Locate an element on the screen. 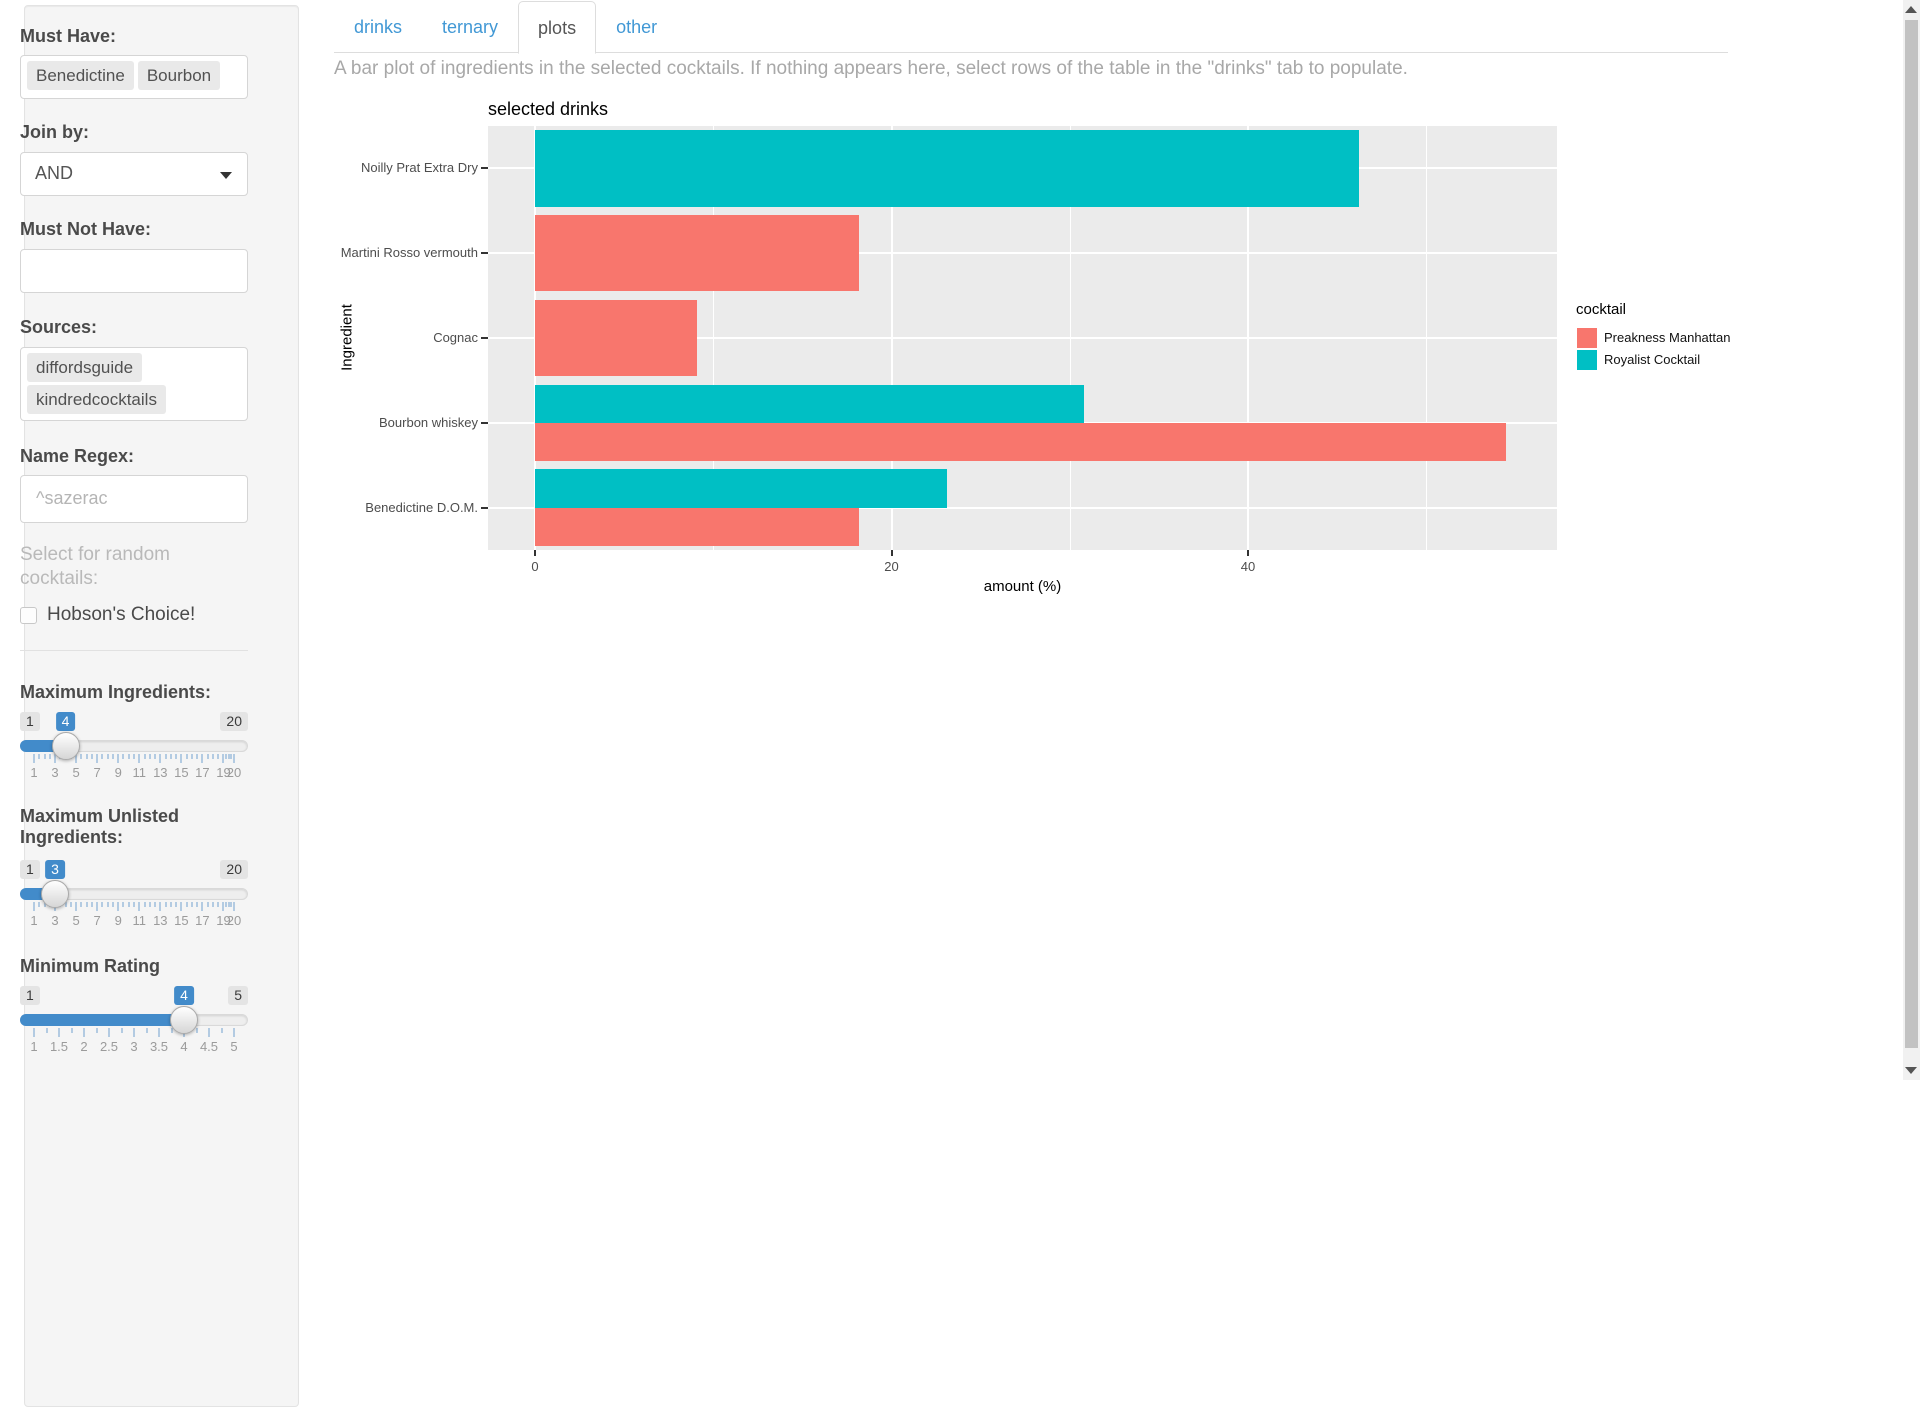 This screenshot has height=1407, width=1920. x-axis-title: amount (%) is located at coordinates (1022, 586).